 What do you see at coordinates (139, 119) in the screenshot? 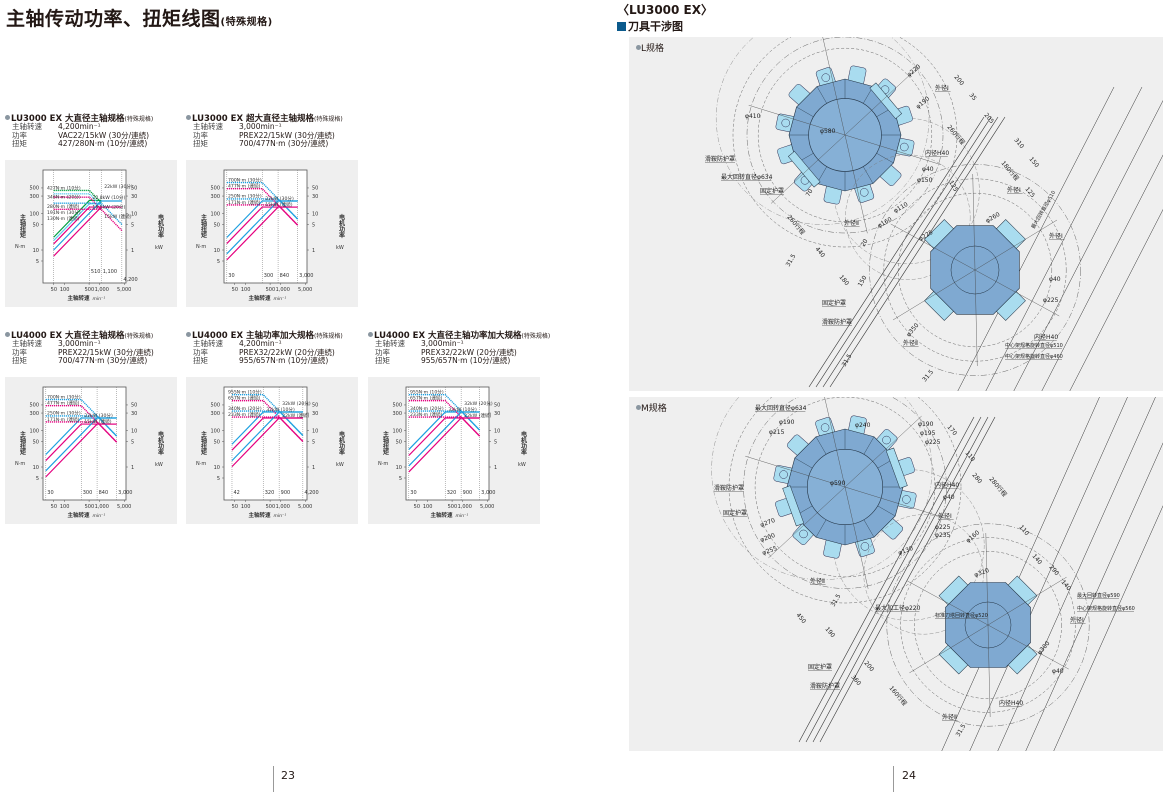
I see `chart-tag: (特殊规格)` at bounding box center [139, 119].